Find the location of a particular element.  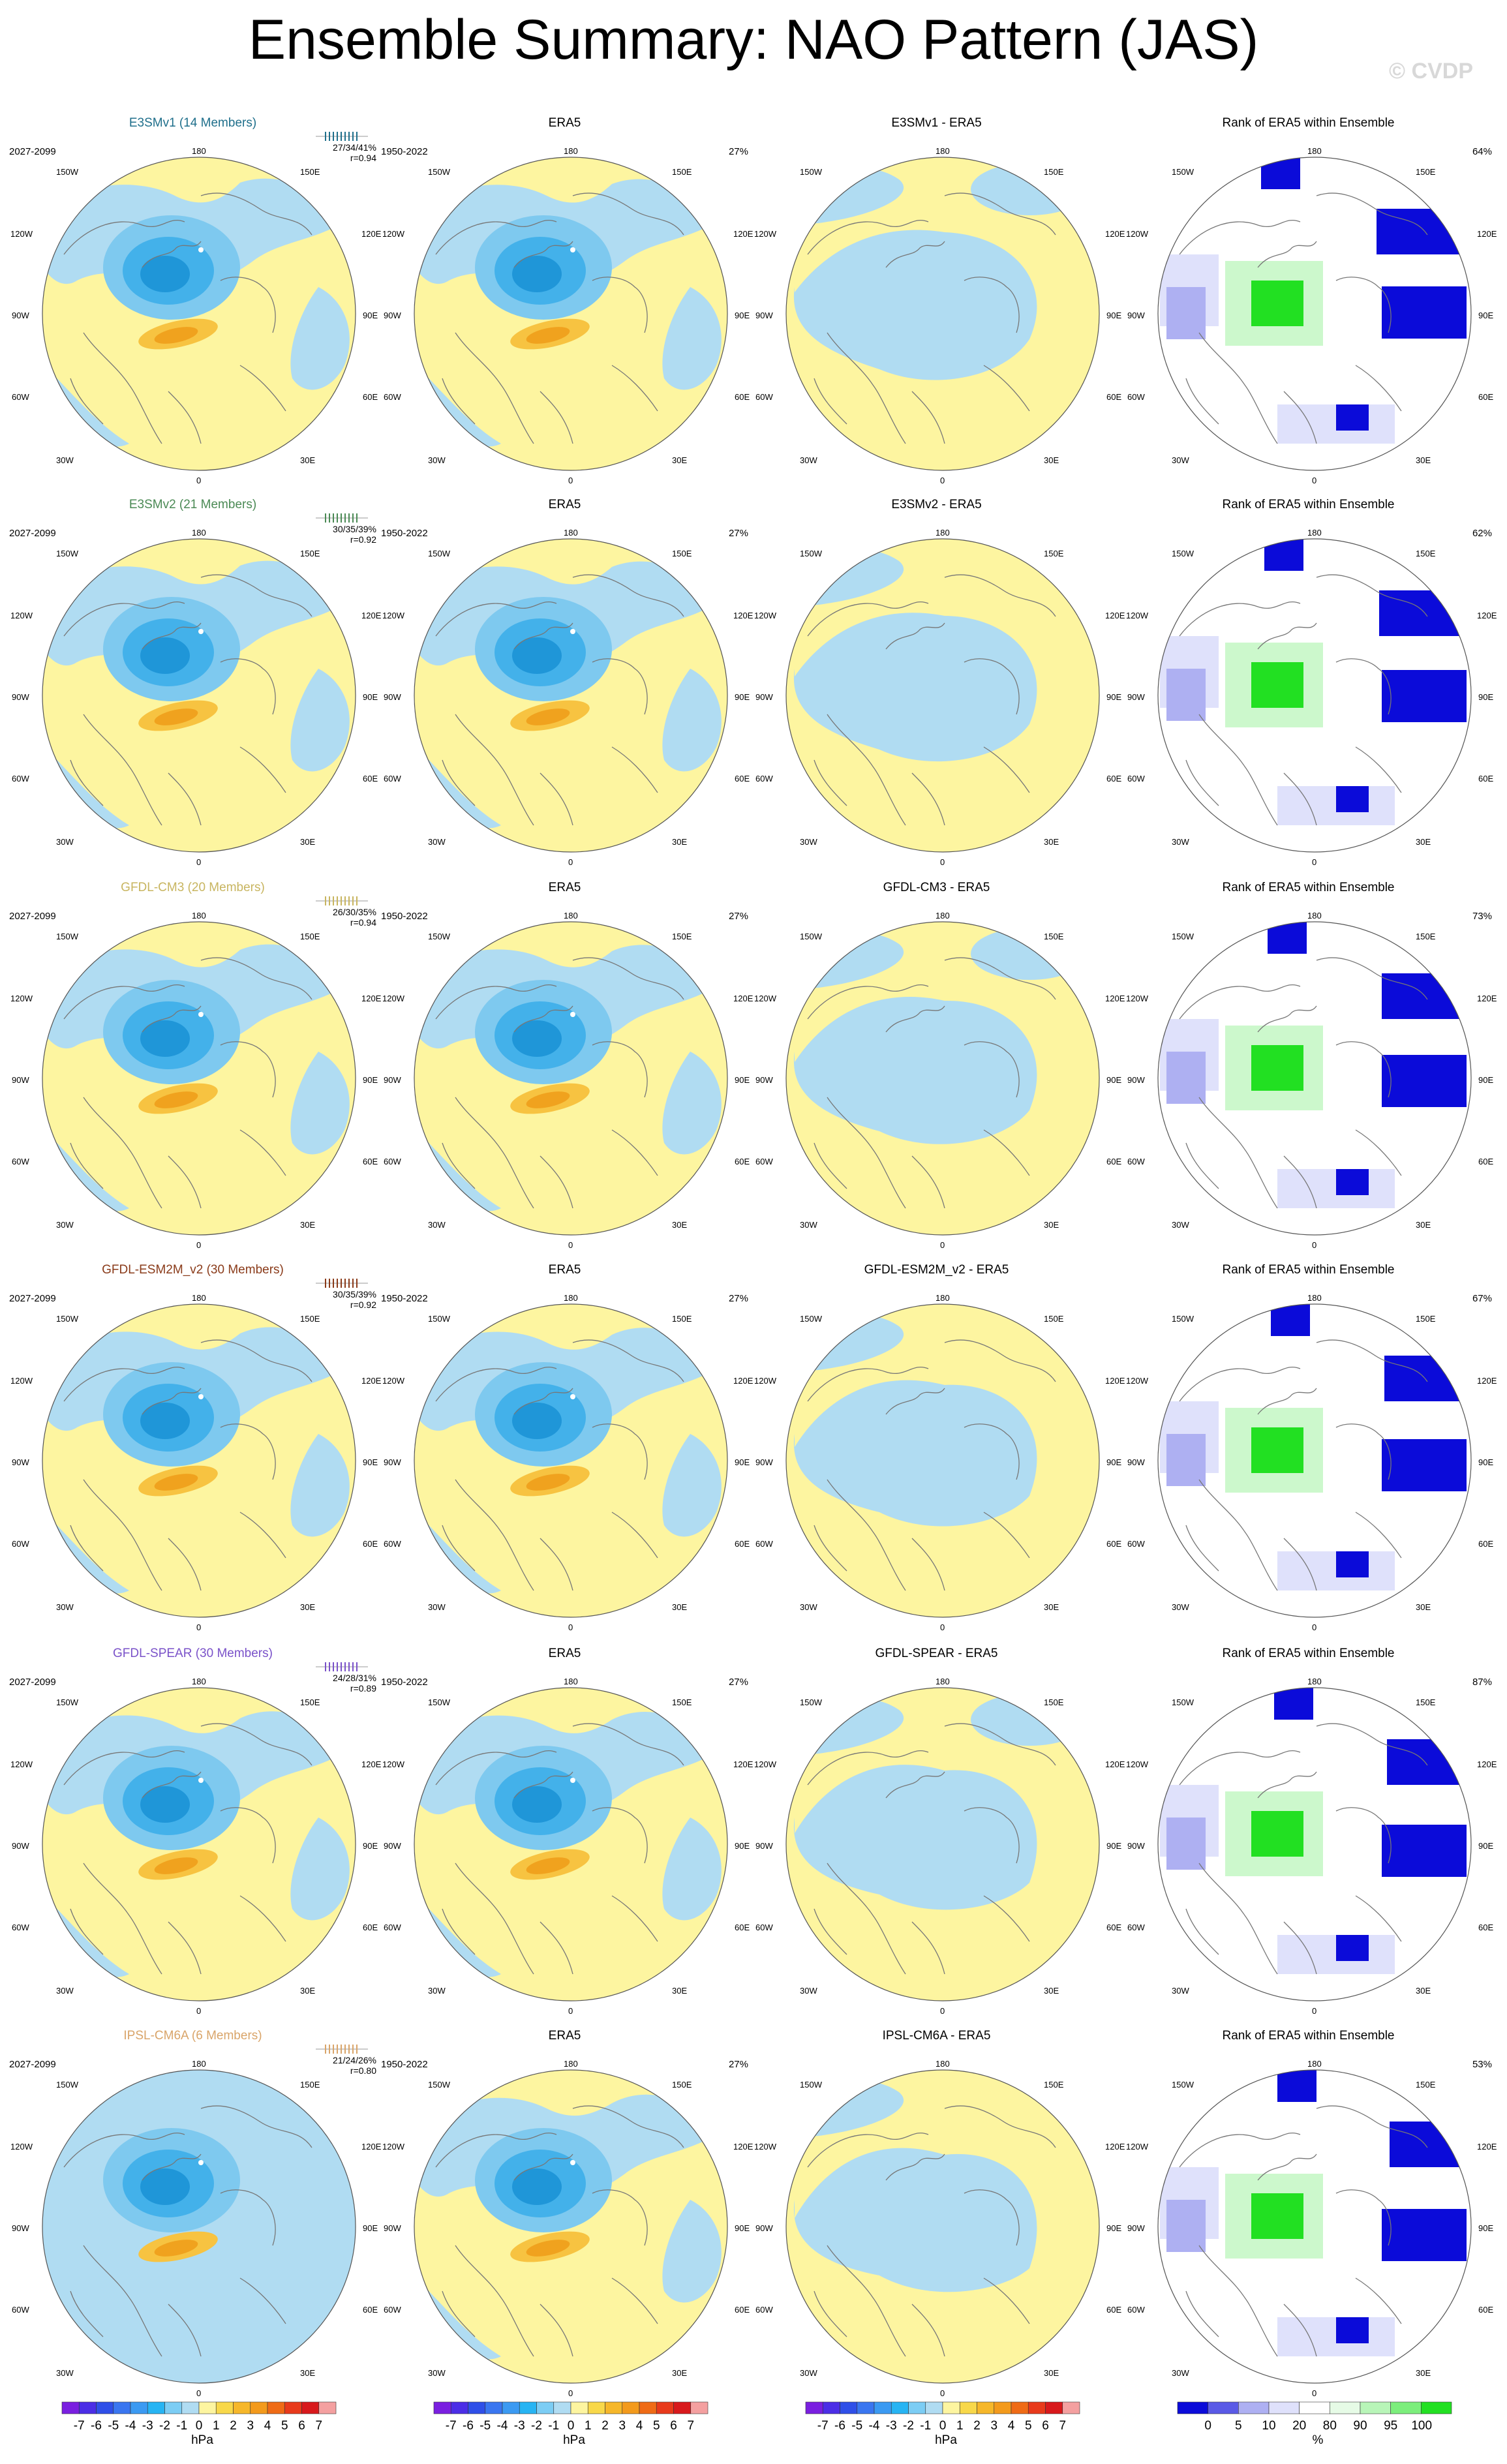

model-title: GFDL-SPEAR (30 Members) is located at coordinates (193, 1653).